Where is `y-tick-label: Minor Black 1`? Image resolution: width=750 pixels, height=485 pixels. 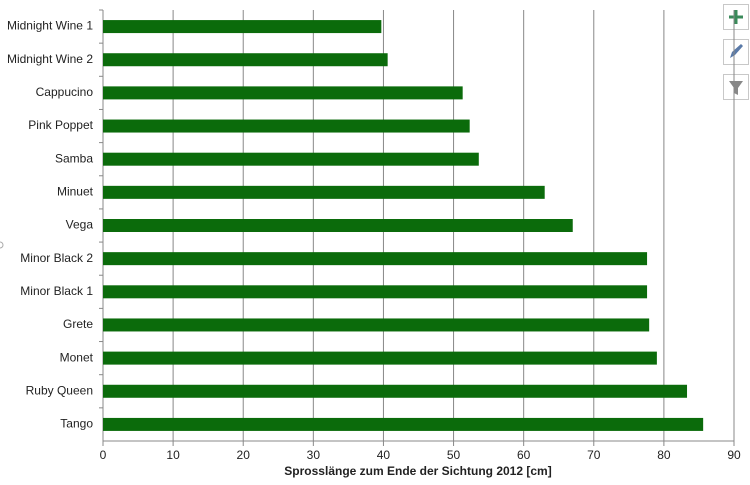
y-tick-label: Minor Black 1 is located at coordinates (56, 291).